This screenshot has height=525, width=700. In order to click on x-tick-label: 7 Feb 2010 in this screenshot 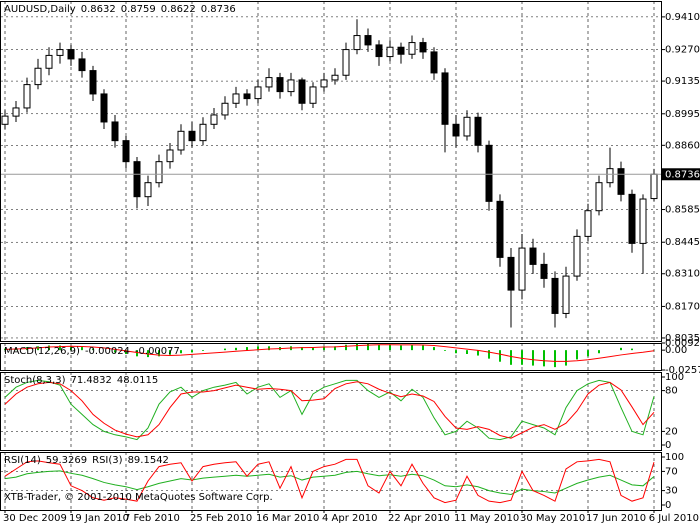, I will do `click(152, 518)`.